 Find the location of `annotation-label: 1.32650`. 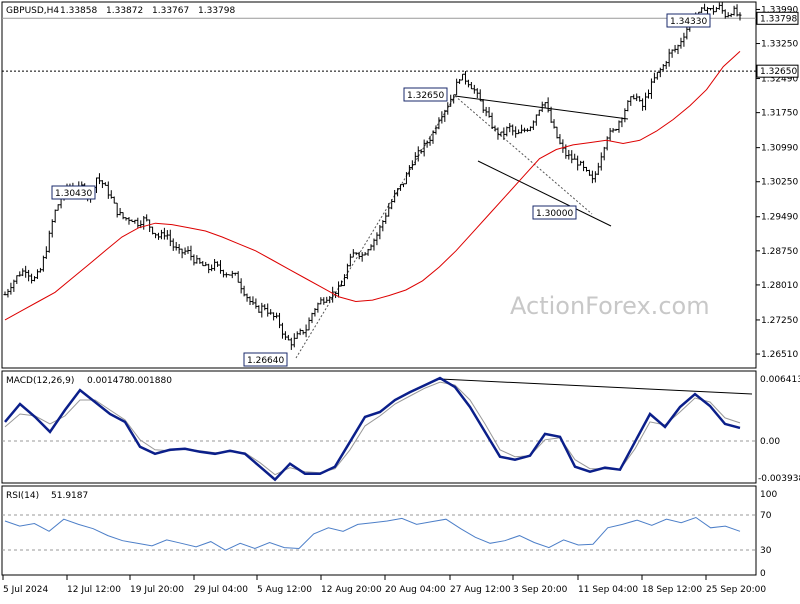

annotation-label: 1.32650 is located at coordinates (425, 96).